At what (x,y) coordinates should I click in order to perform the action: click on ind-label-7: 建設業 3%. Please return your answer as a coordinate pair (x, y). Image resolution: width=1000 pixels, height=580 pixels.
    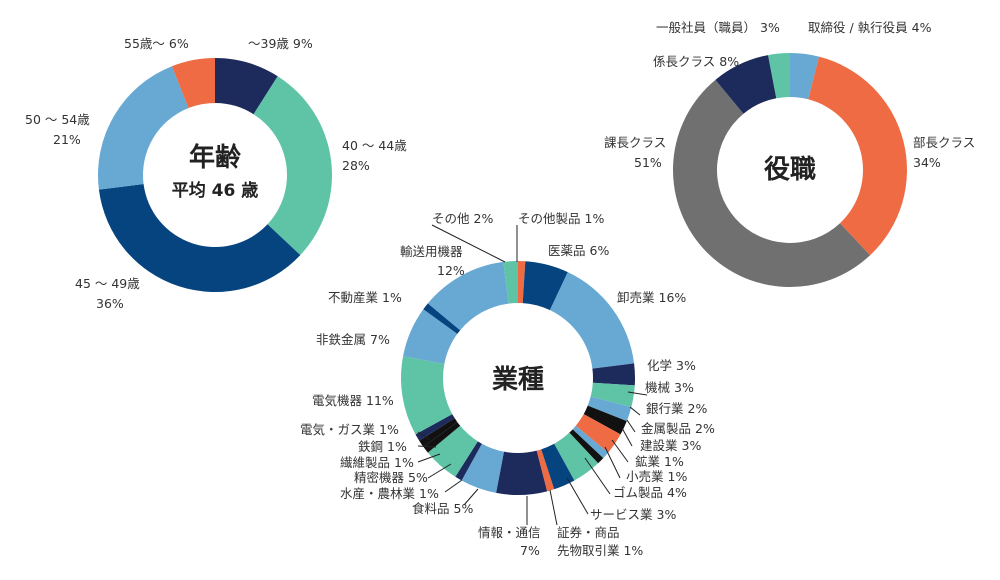
    Looking at the image, I should click on (670, 445).